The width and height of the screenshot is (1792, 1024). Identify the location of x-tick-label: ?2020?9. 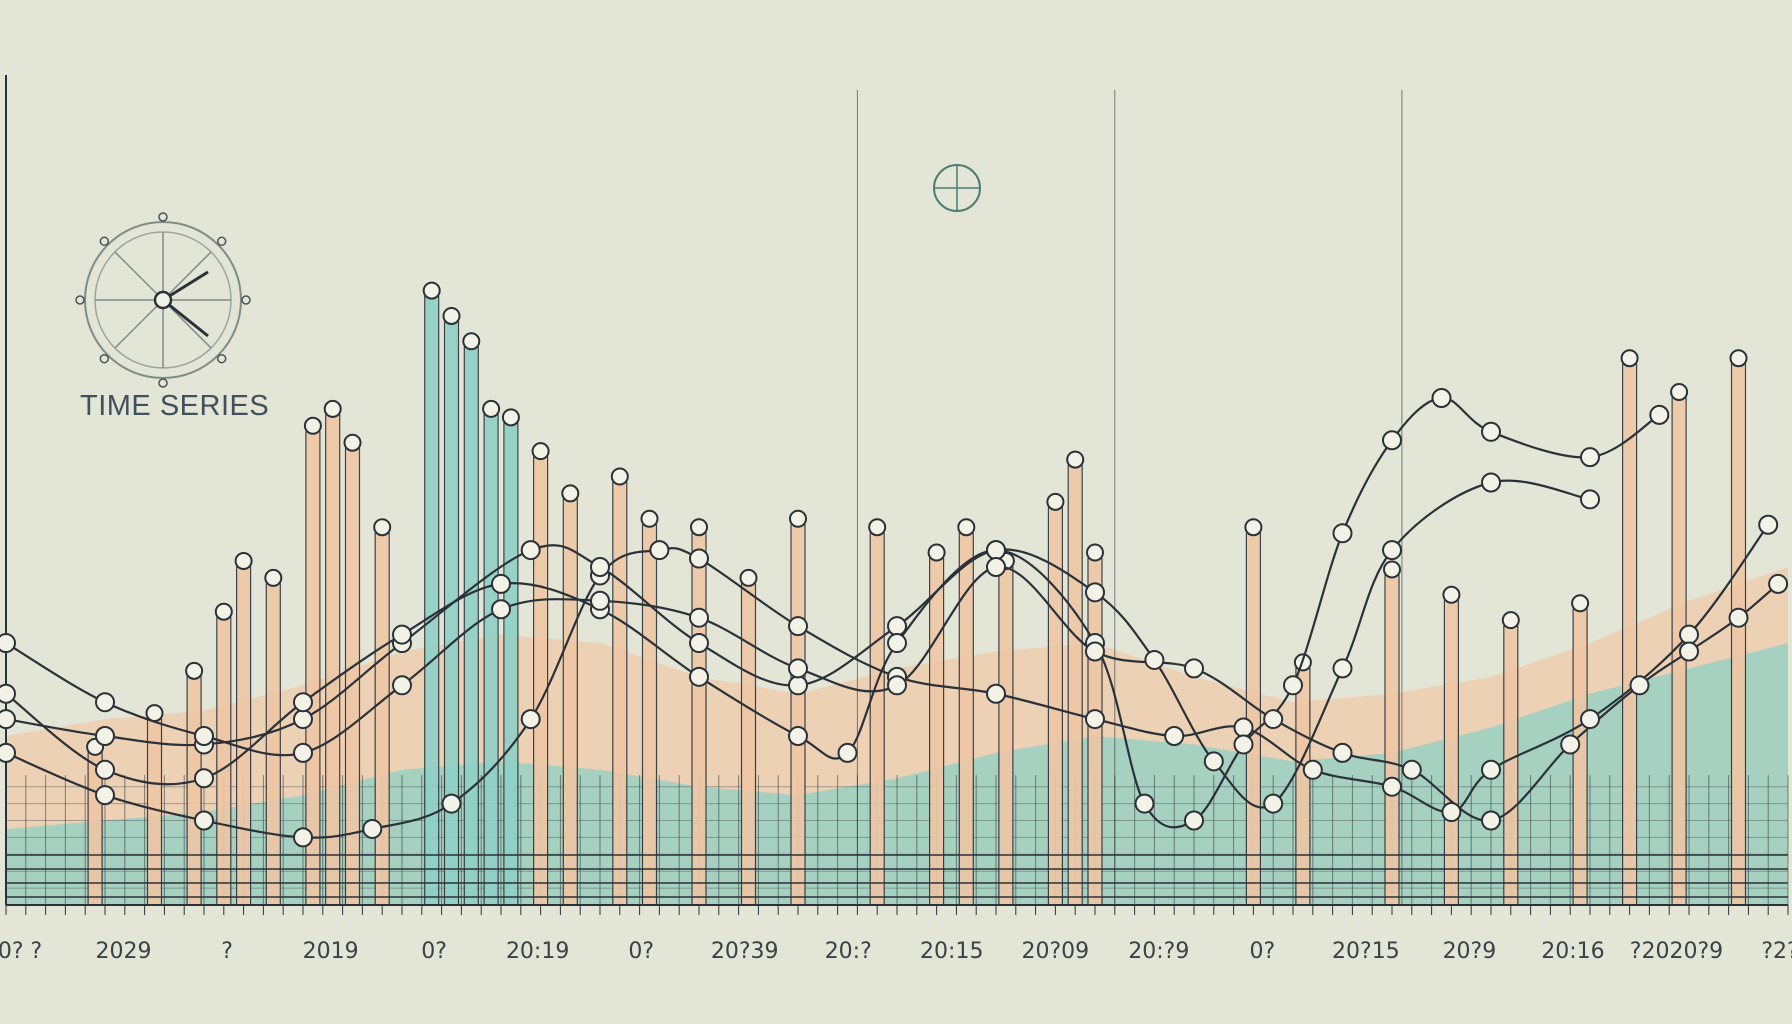
(1676, 951).